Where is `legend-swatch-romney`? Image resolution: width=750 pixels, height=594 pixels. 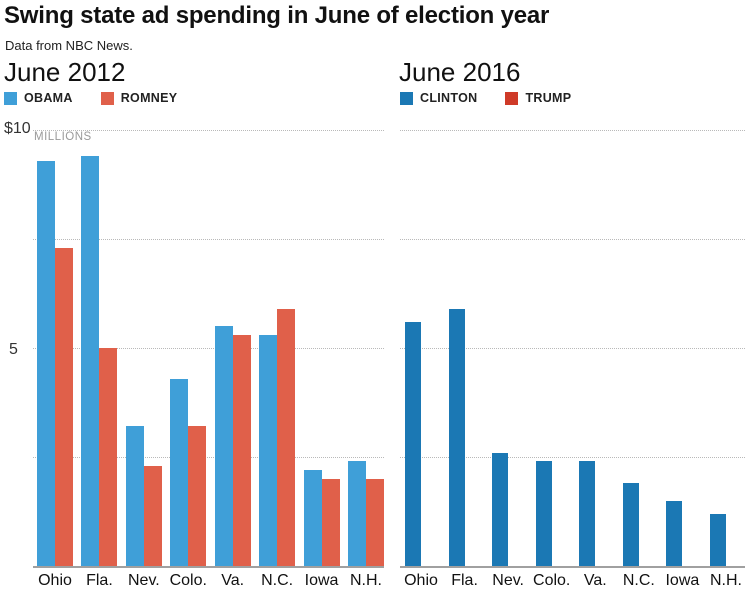
legend-swatch-romney is located at coordinates (107, 98).